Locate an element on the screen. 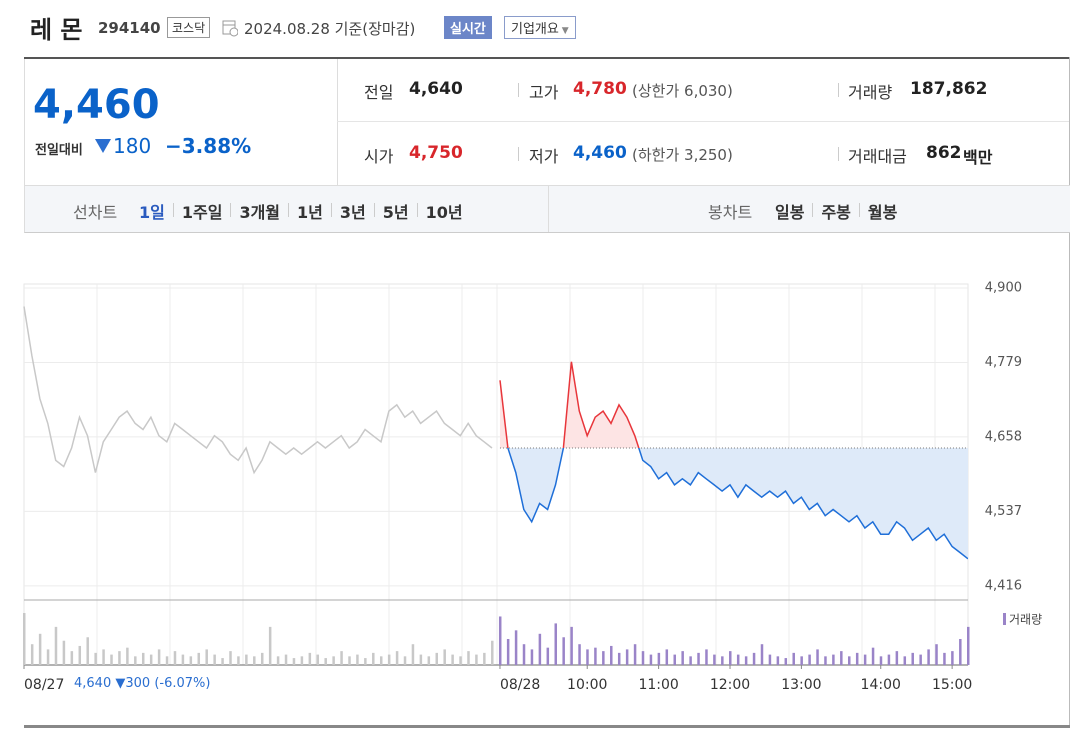  line-tabs: 1일 1주일 3개월 1년 3년 5년 10년 is located at coordinates (301, 211).